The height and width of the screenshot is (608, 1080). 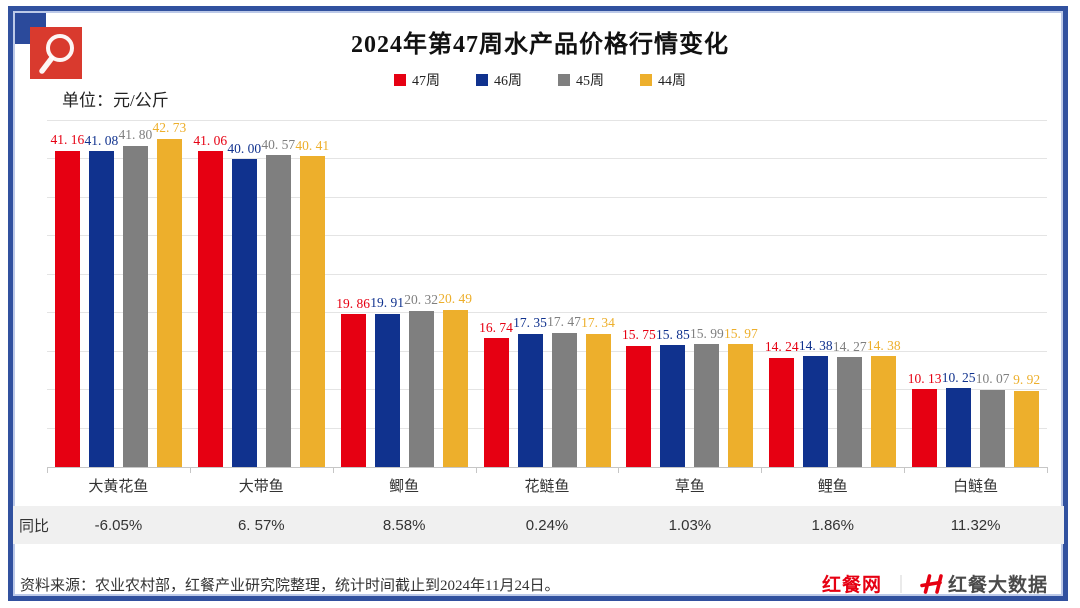 I want to click on bar-column: 10. 07, so click(x=992, y=419).